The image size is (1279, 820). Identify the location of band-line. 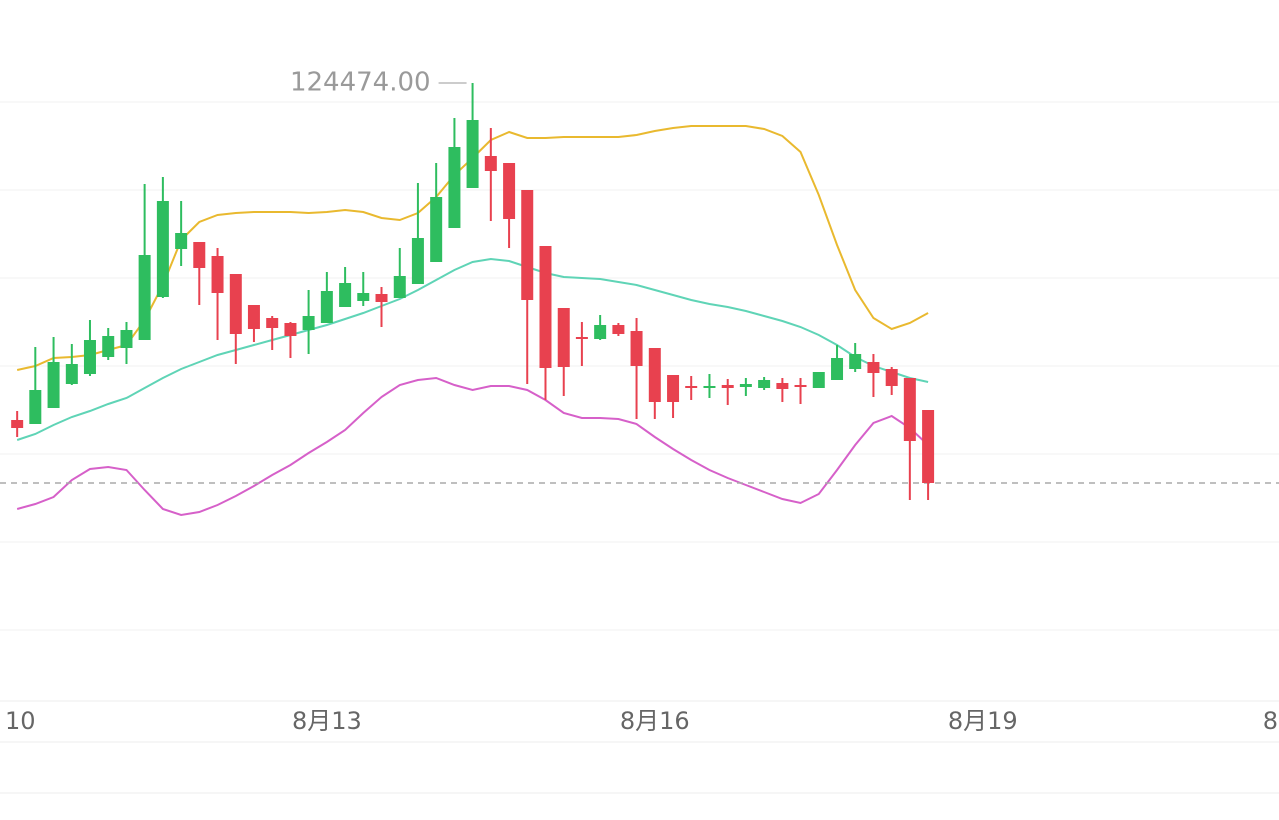
(472, 446).